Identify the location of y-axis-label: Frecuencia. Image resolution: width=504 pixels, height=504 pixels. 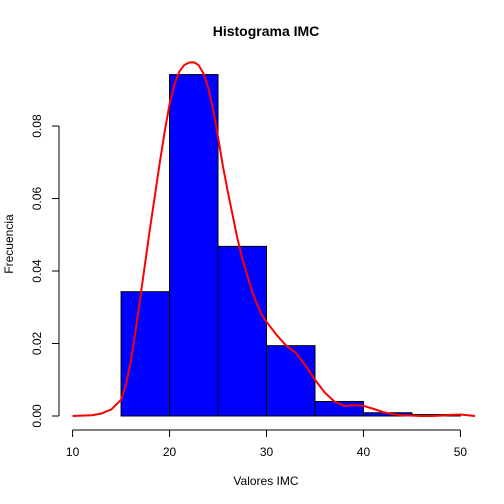
(9, 244).